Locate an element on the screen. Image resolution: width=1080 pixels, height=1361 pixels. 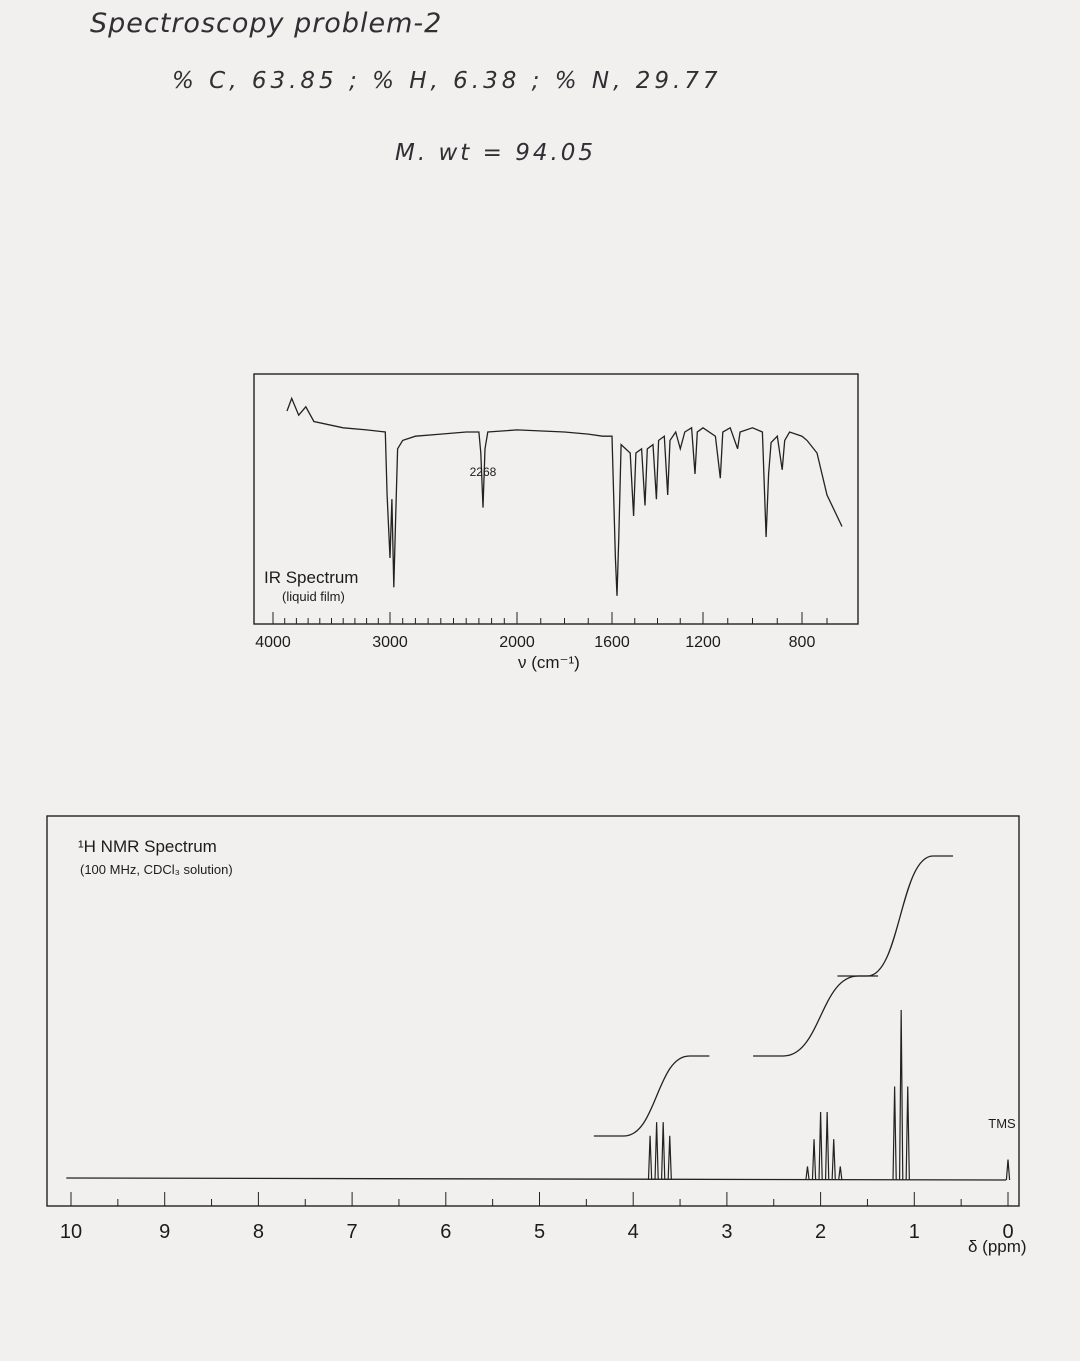
problem-title: Spectroscopy problem-2 is located at coordinates (266, 23).